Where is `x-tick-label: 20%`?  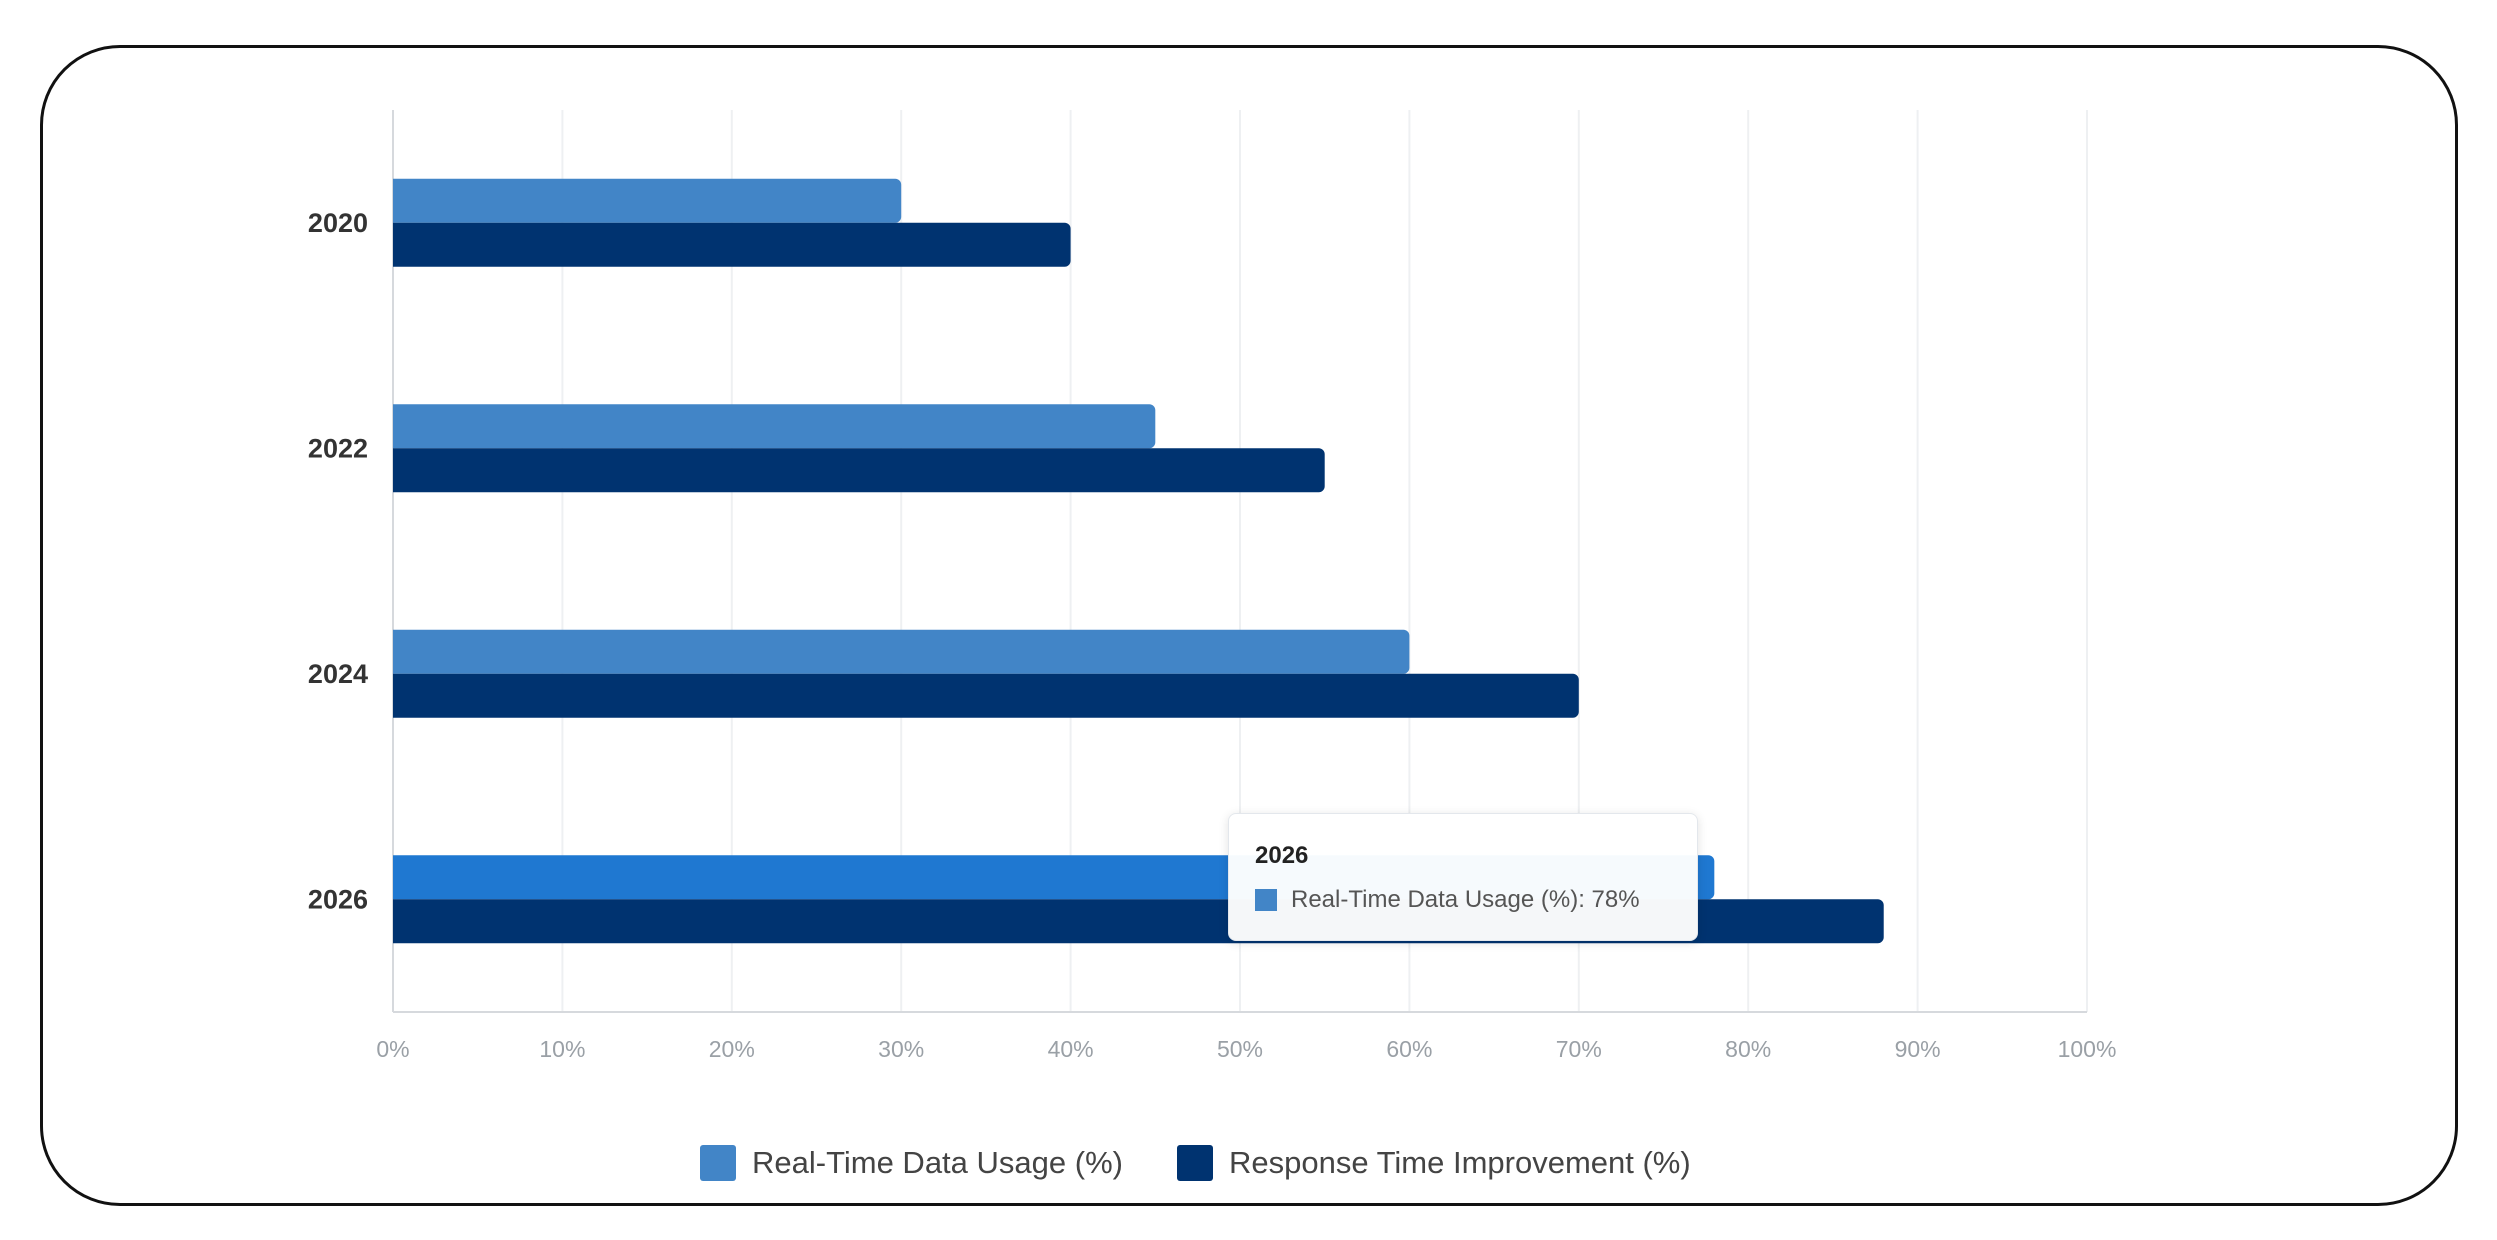
x-tick-label: 20% is located at coordinates (732, 1049).